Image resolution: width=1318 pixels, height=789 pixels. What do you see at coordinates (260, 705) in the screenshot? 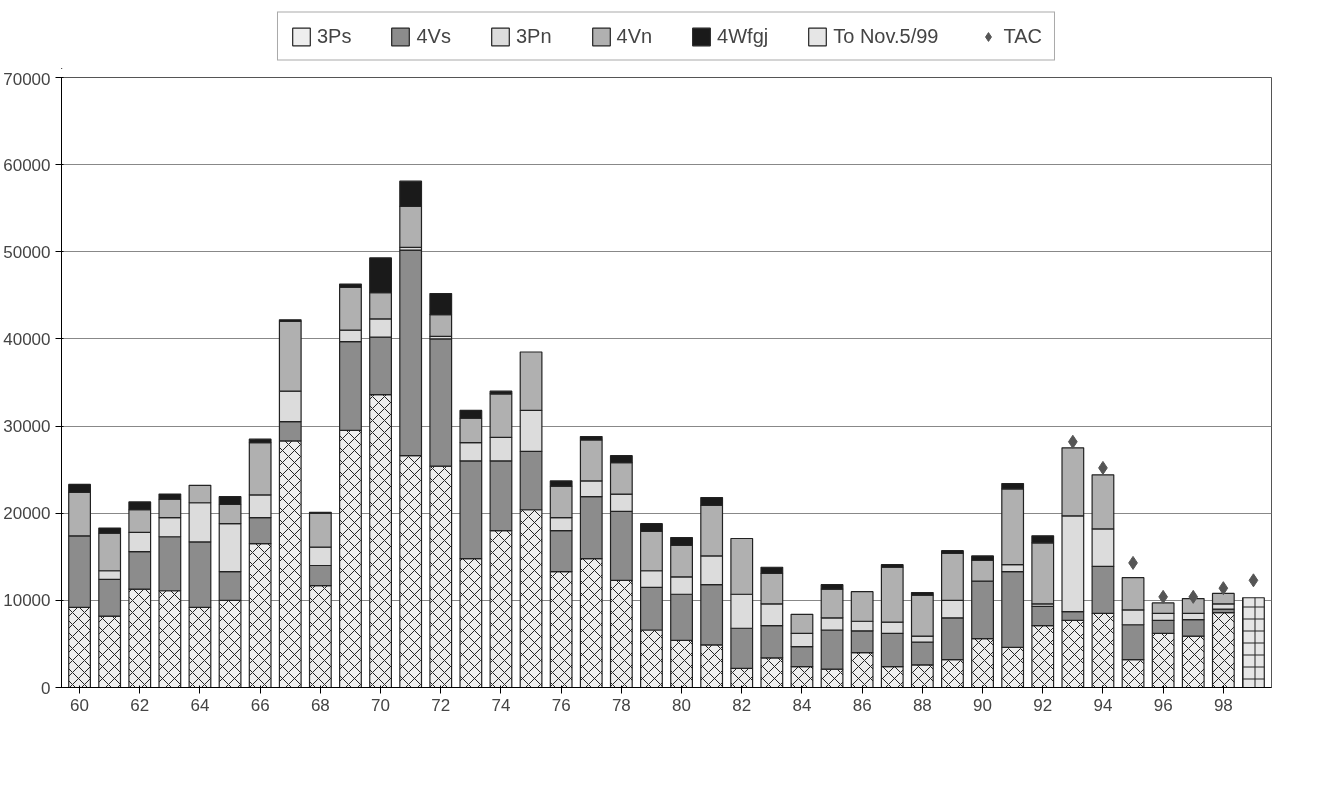
I see `x-tick-label: 66` at bounding box center [260, 705].